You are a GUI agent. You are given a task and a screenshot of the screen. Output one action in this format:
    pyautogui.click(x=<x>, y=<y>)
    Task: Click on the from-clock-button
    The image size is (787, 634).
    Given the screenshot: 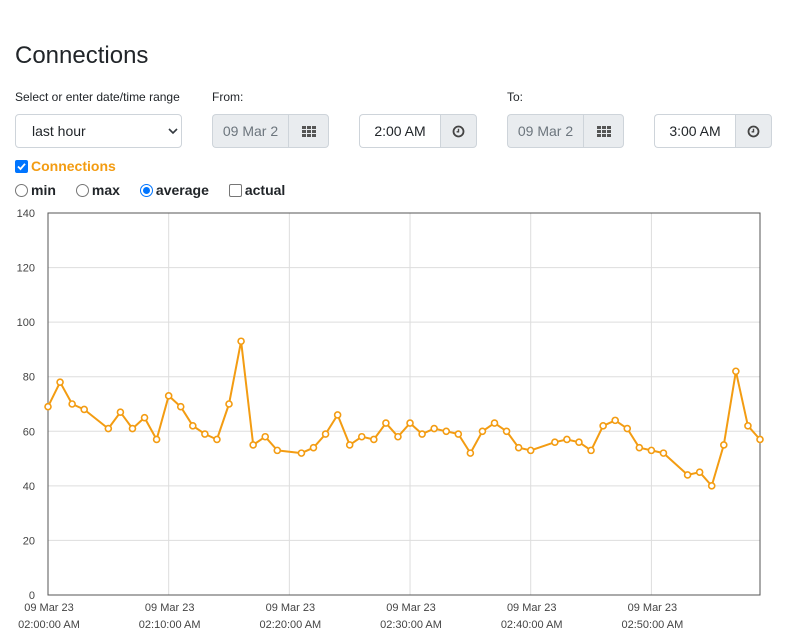 What is the action you would take?
    pyautogui.click(x=458, y=131)
    